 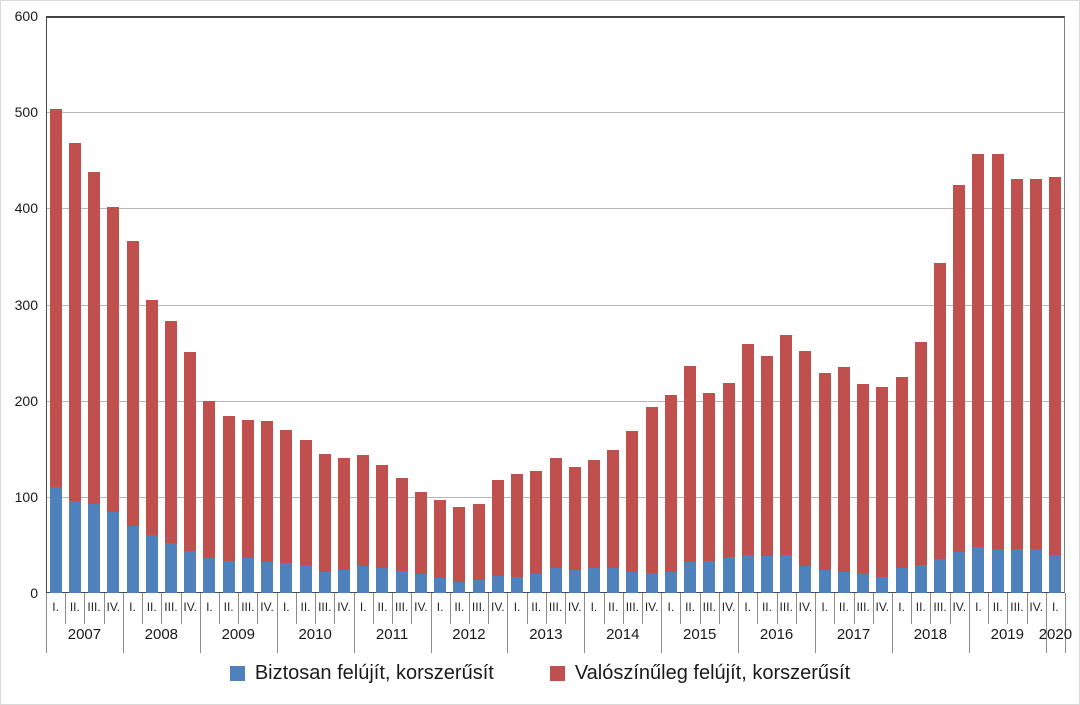 I want to click on y-axis-label: 300, so click(x=26, y=304).